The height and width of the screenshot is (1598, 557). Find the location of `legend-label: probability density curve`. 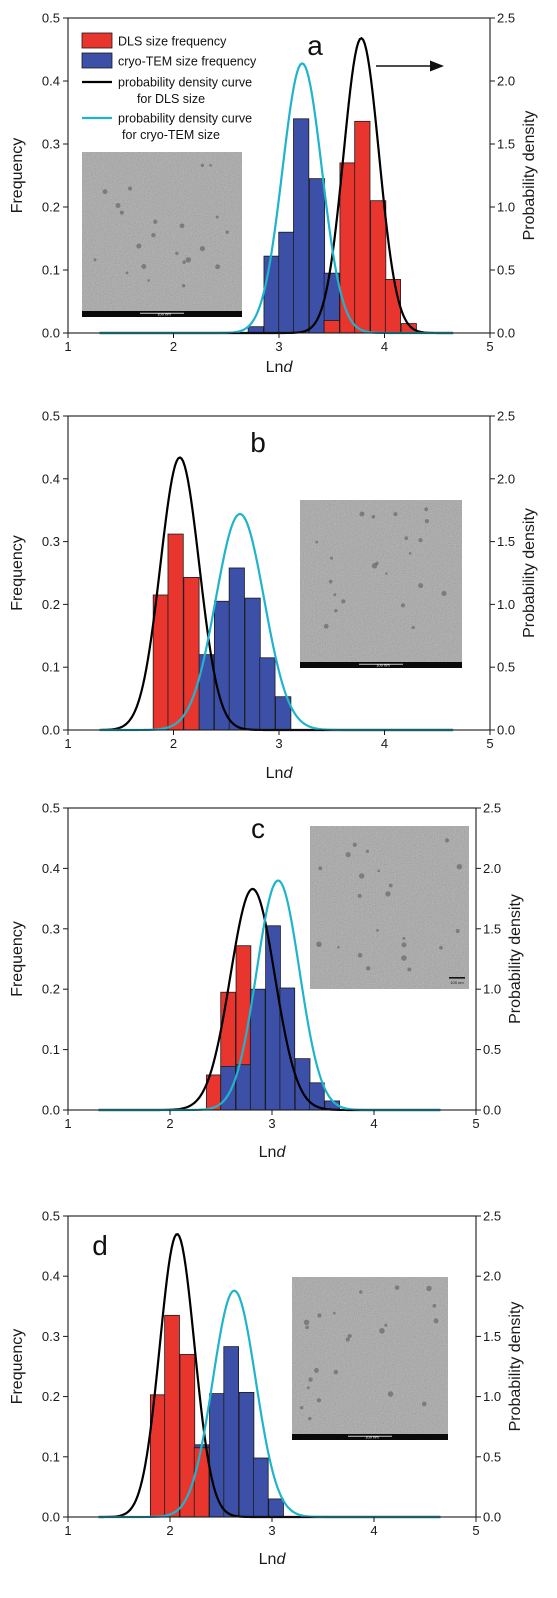

legend-label: probability density curve is located at coordinates (185, 119).